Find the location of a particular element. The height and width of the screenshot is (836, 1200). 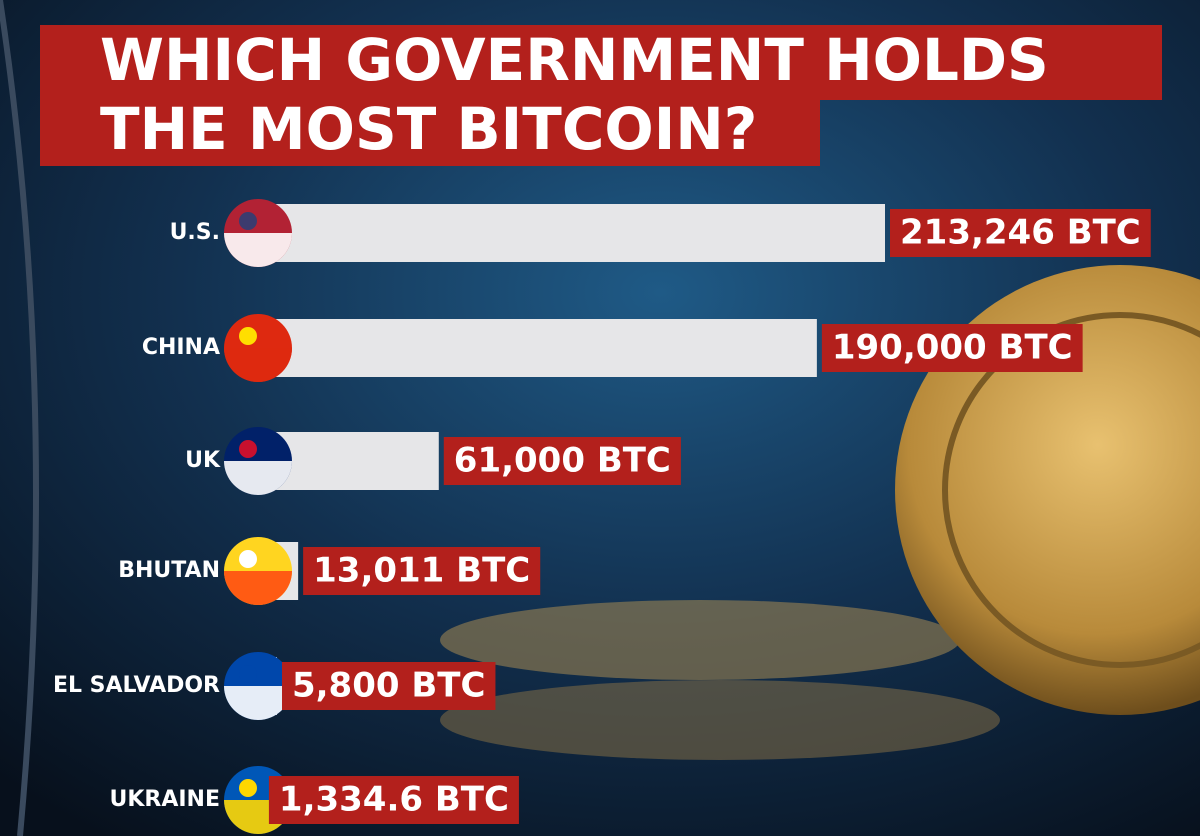

bitcoin-coin is located at coordinates (1047, 490).